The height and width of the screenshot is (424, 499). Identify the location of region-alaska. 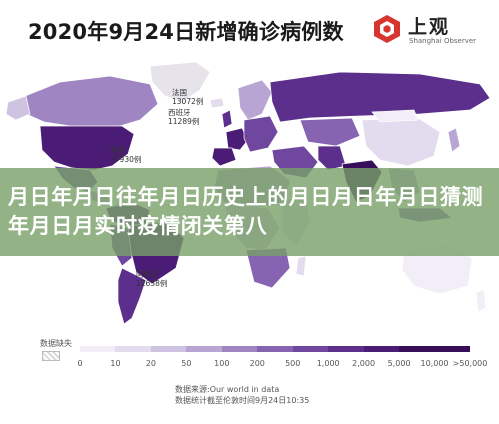
(18, 108).